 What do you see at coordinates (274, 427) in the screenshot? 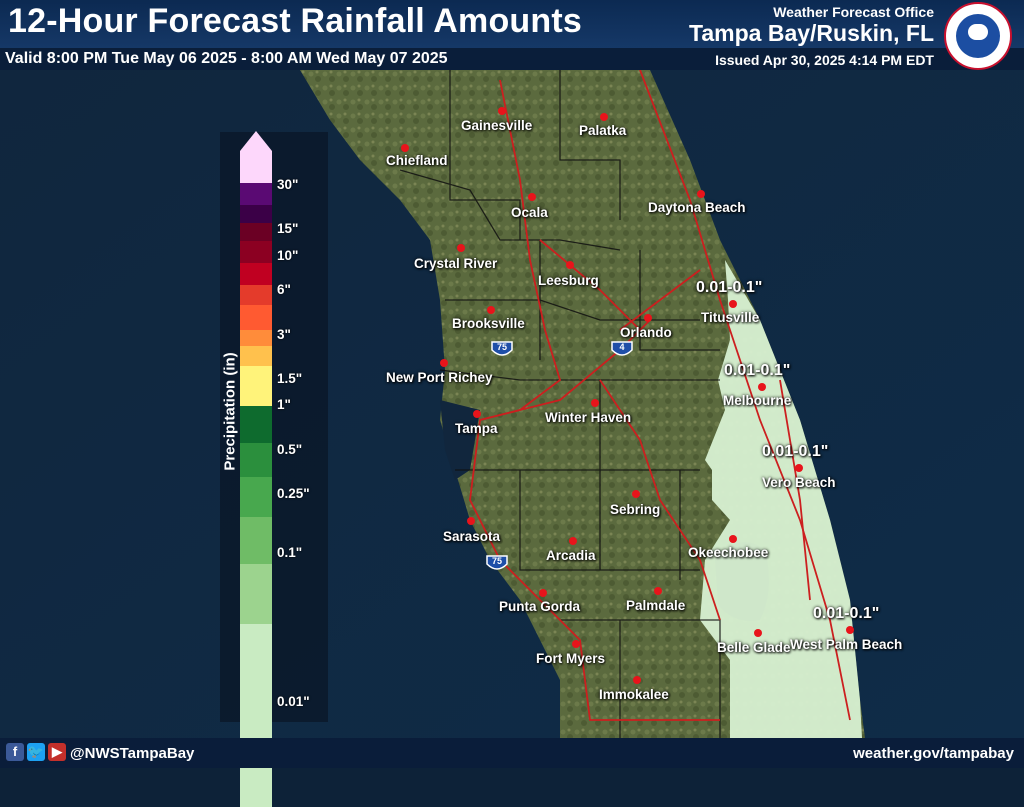
I see `legend-panel` at bounding box center [274, 427].